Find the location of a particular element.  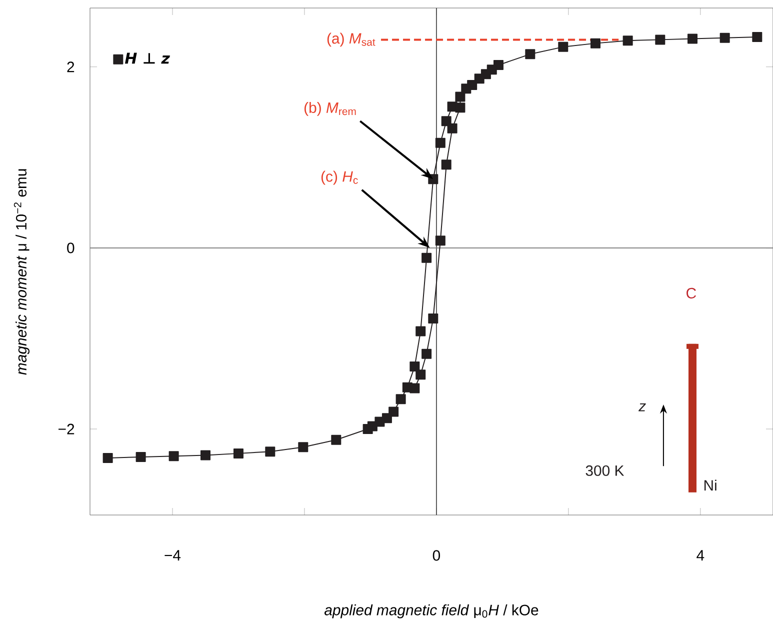

x-tick-label: −4 is located at coordinates (172, 555).